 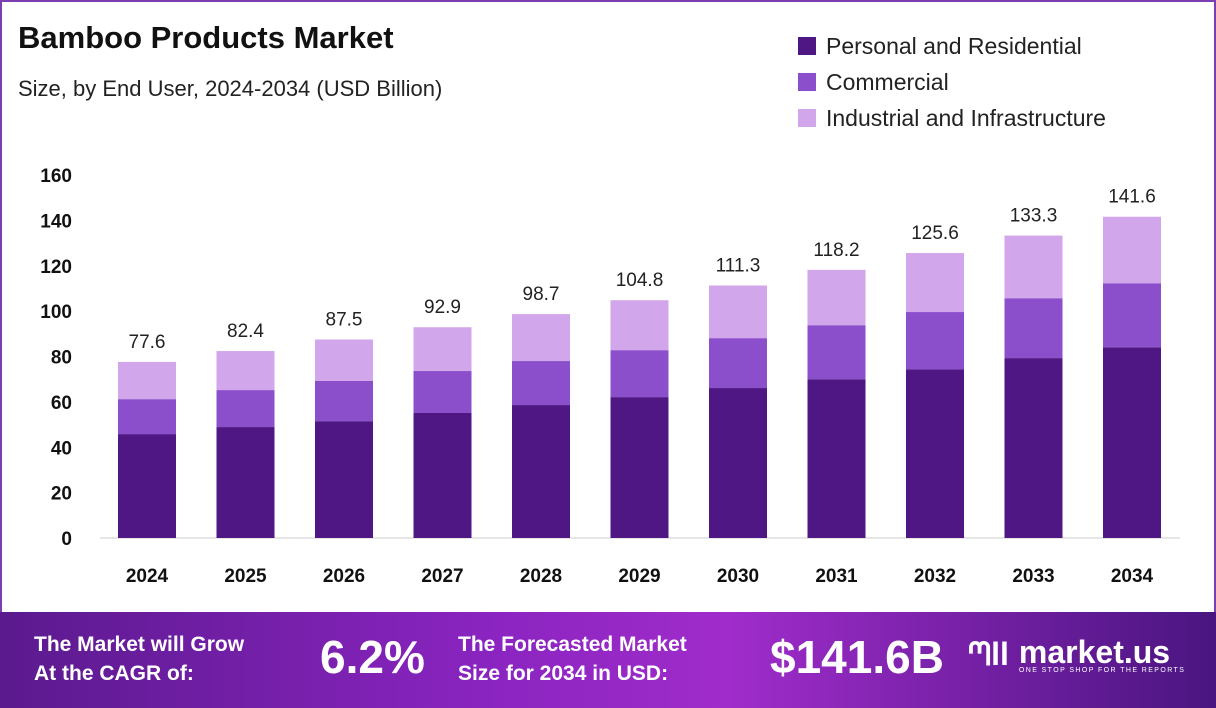 What do you see at coordinates (1132, 576) in the screenshot?
I see `x-tick-label: 2034` at bounding box center [1132, 576].